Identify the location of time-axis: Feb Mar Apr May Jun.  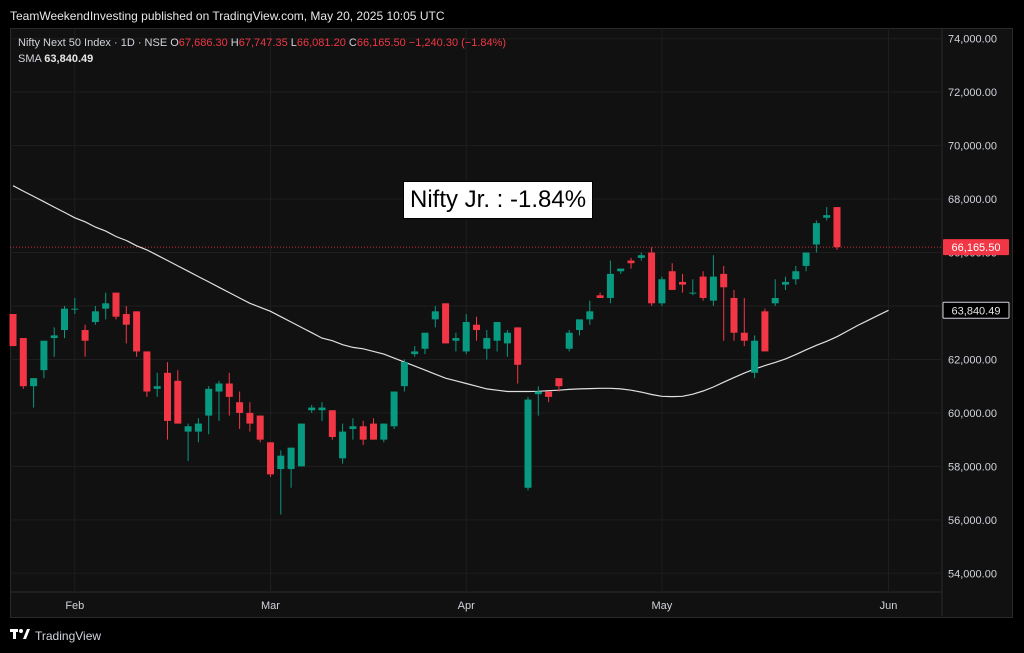
(481, 606).